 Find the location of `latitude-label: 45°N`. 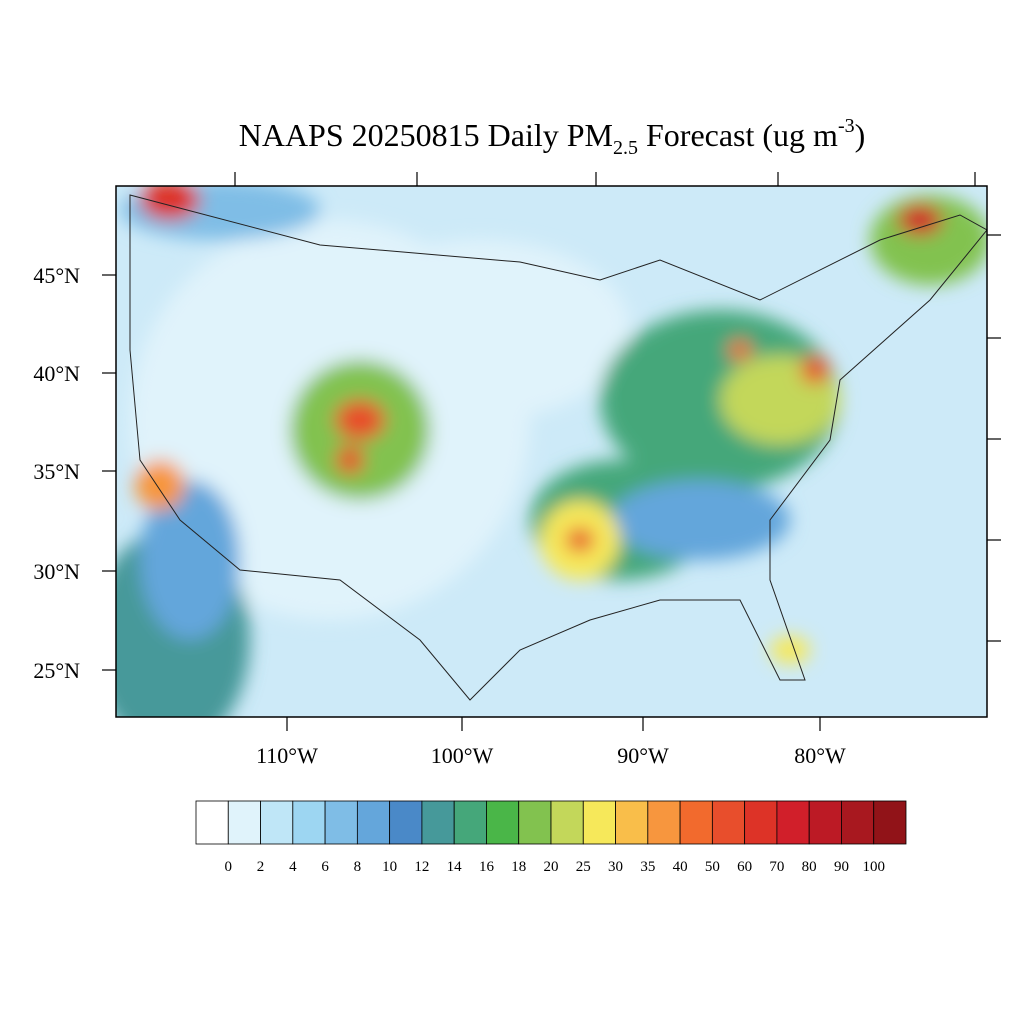

latitude-label: 45°N is located at coordinates (56, 275).